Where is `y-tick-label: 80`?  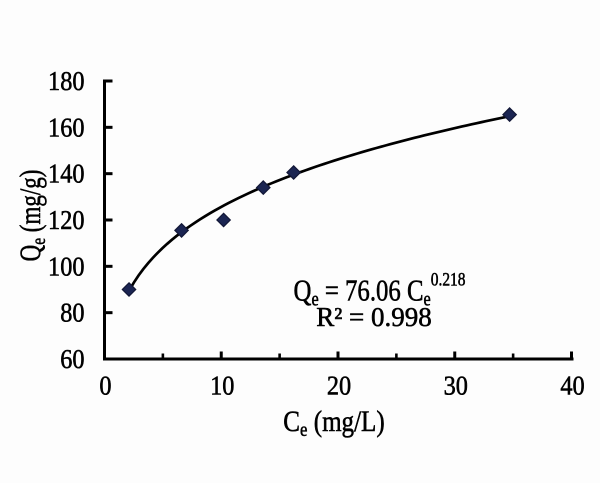 y-tick-label: 80 is located at coordinates (72, 312).